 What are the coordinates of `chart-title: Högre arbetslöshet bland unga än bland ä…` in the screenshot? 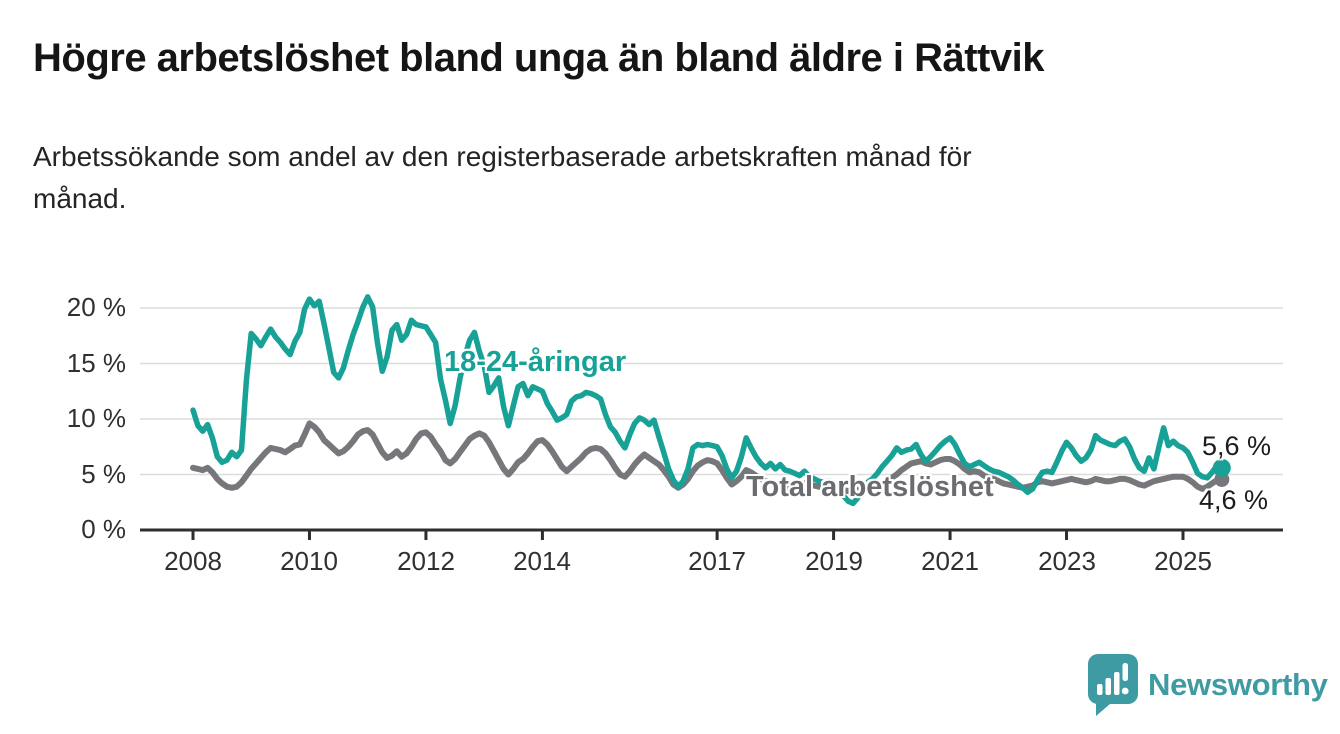 It's located at (538, 58).